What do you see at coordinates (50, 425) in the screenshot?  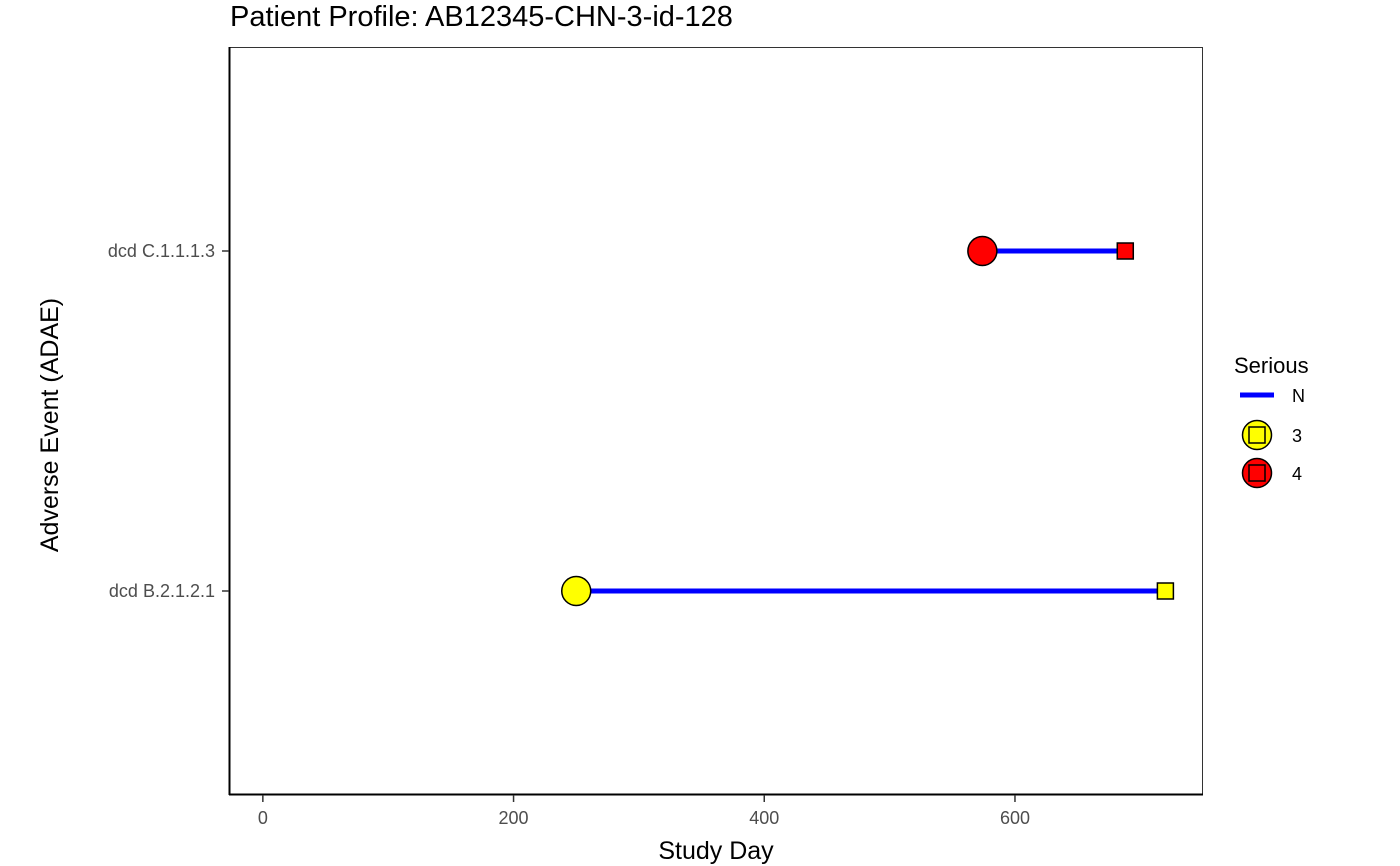 I see `y-axis-title: Adverse Event (ADAE)` at bounding box center [50, 425].